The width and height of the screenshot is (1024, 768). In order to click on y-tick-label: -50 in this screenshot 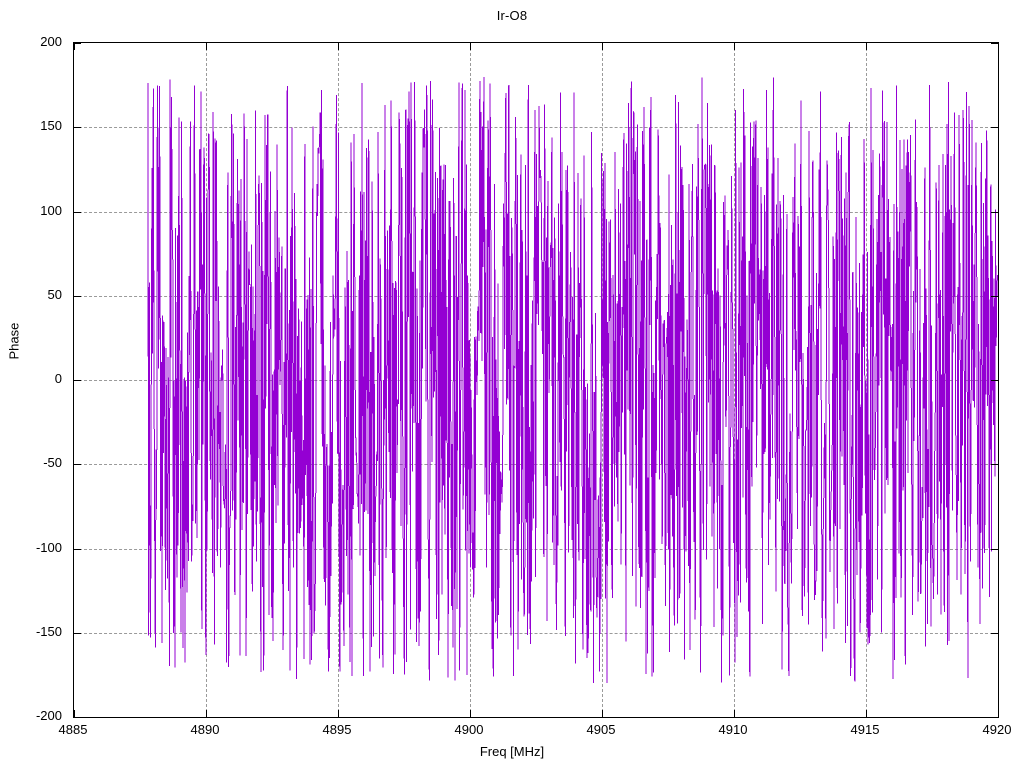, I will do `click(52, 463)`.